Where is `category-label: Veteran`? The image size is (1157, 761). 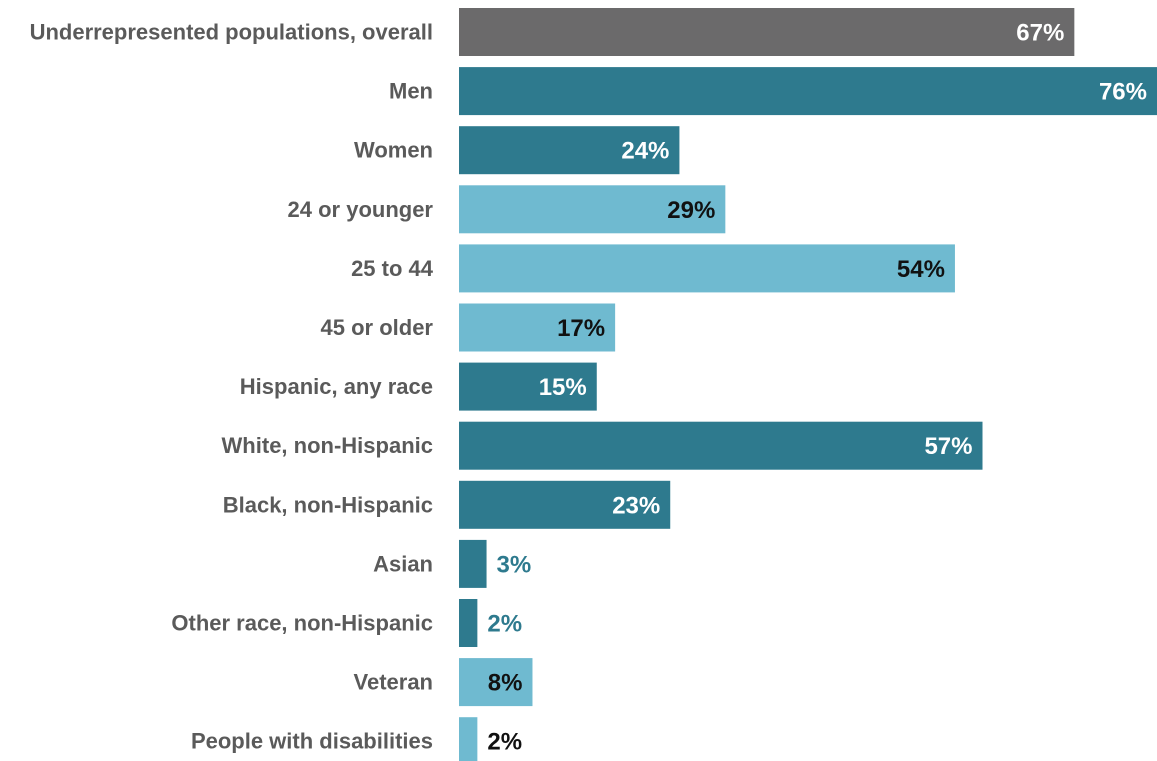 category-label: Veteran is located at coordinates (394, 682).